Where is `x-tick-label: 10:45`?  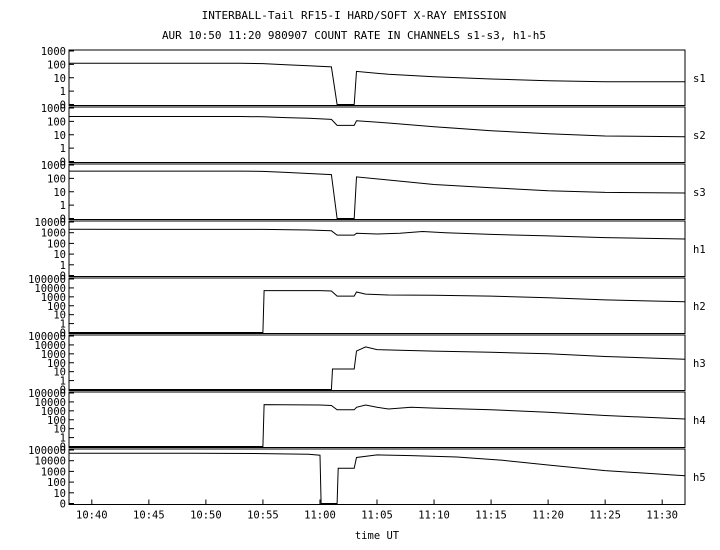 x-tick-label: 10:45 is located at coordinates (149, 516).